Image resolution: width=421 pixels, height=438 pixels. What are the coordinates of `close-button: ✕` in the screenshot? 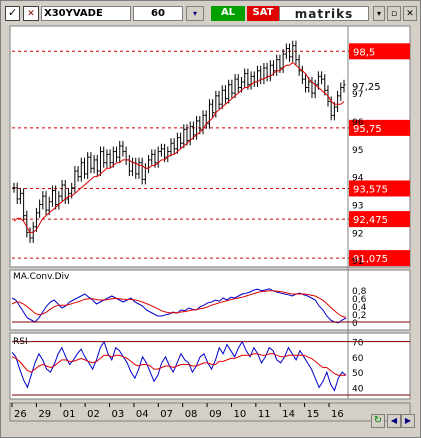 It's located at (410, 13).